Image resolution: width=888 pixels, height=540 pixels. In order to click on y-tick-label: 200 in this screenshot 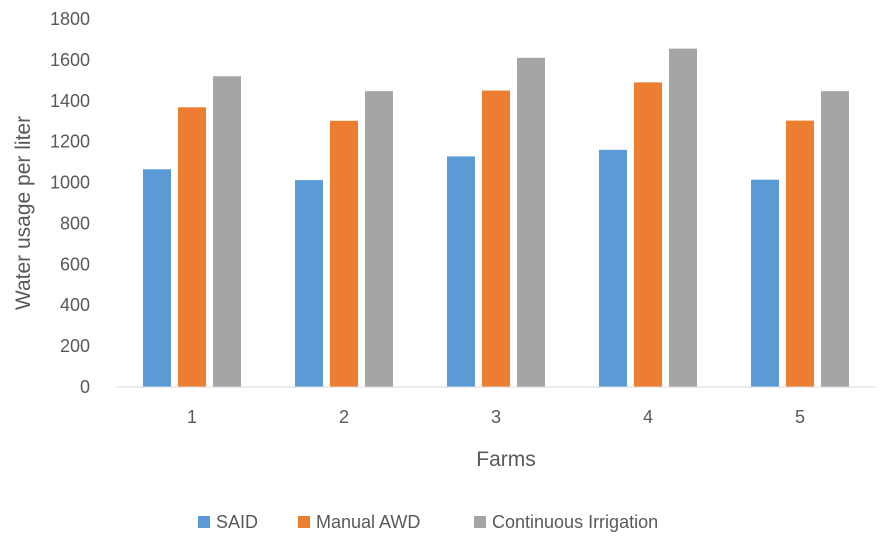, I will do `click(75, 346)`.